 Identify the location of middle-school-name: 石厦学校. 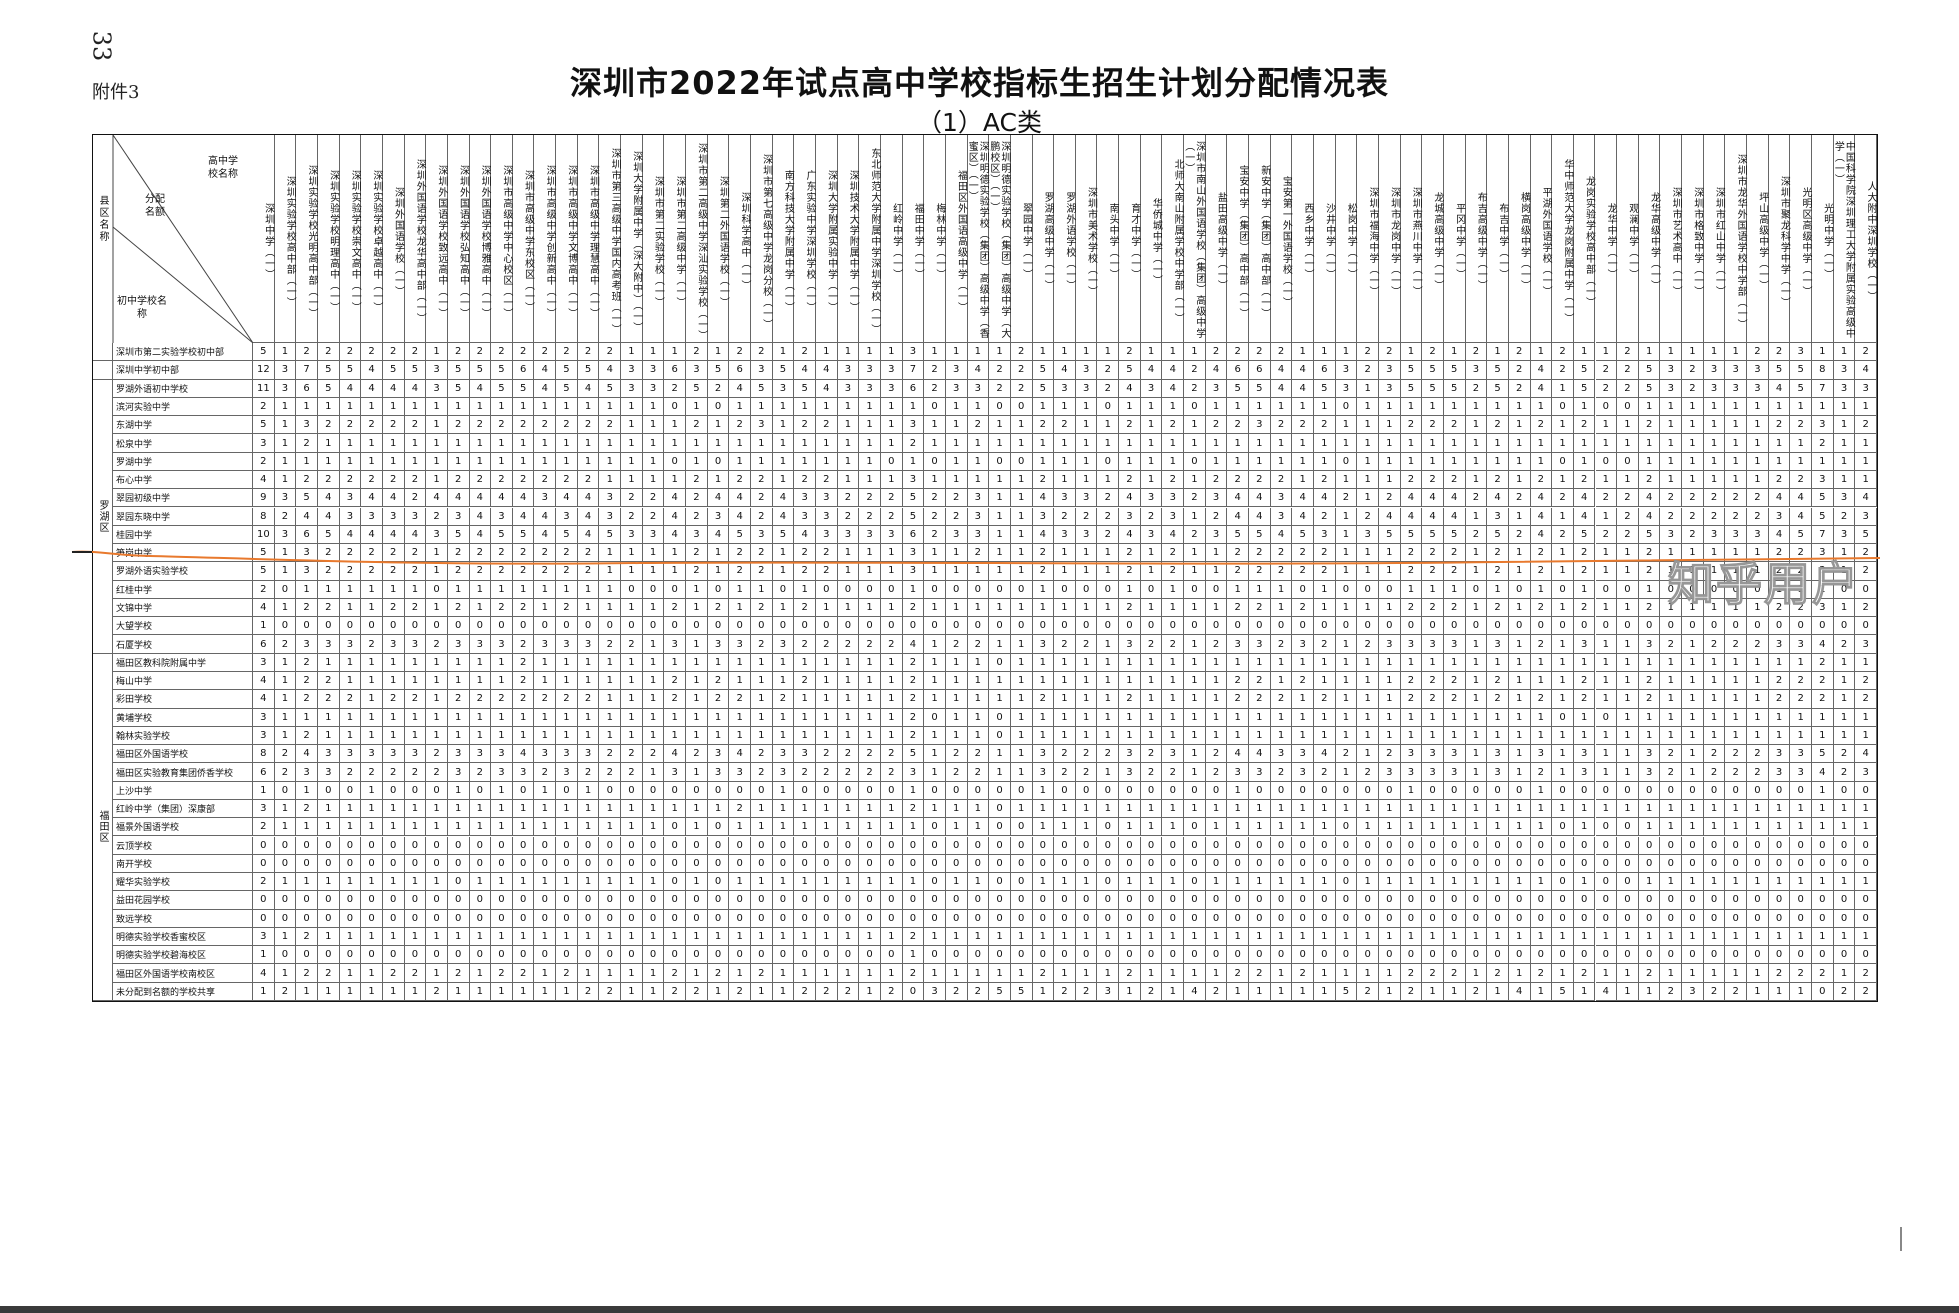
(183, 644).